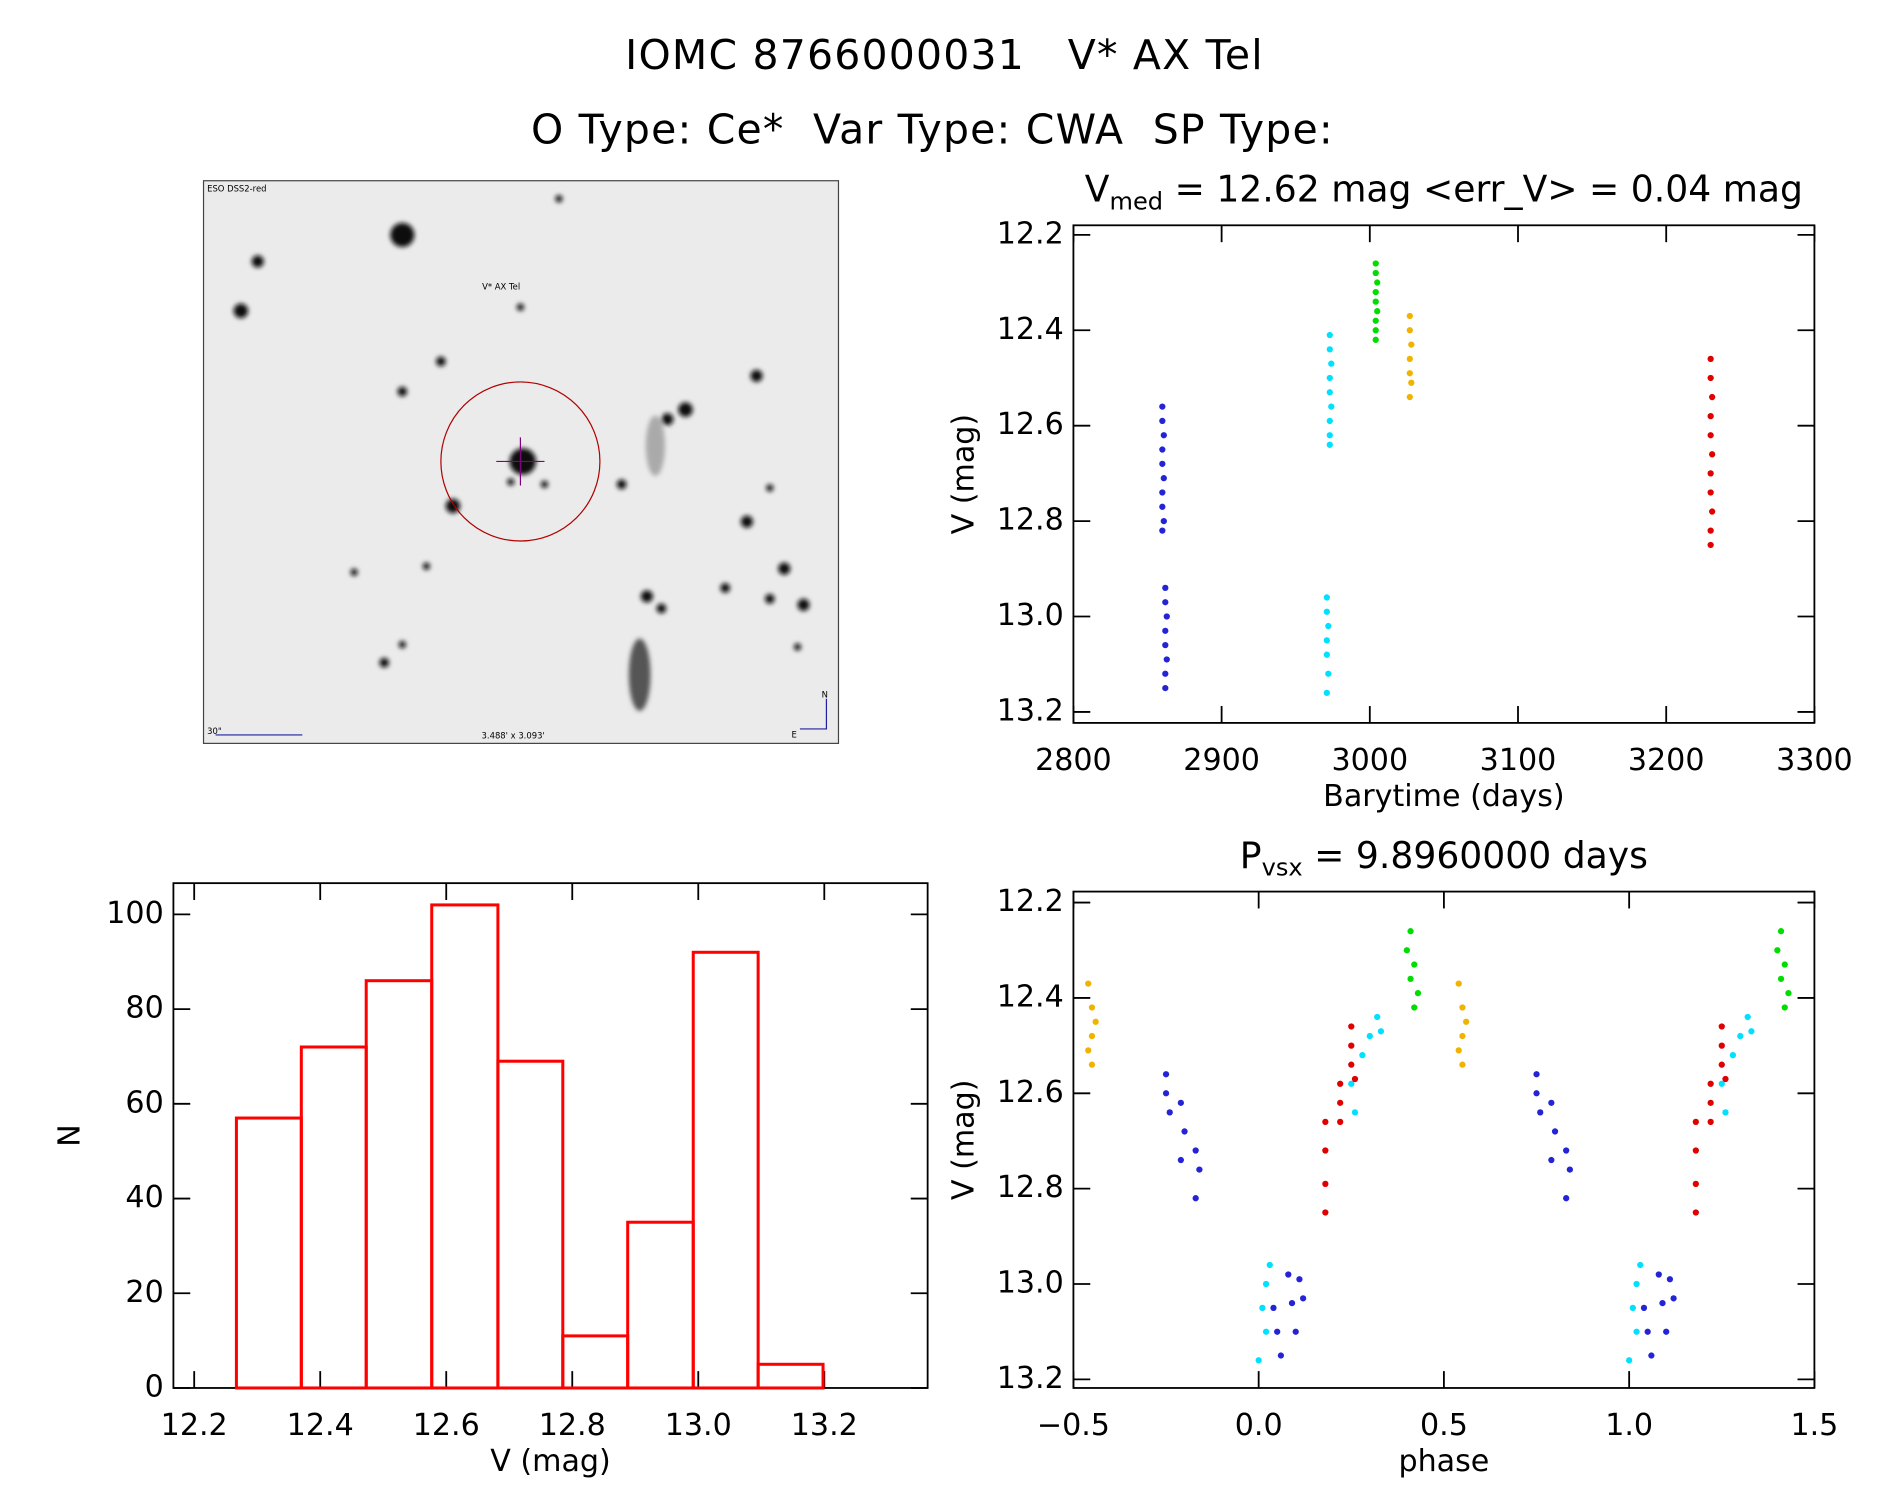 Image resolution: width=1889 pixels, height=1494 pixels. What do you see at coordinates (1073, 1425) in the screenshot?
I see `x-tick-label: −0.5` at bounding box center [1073, 1425].